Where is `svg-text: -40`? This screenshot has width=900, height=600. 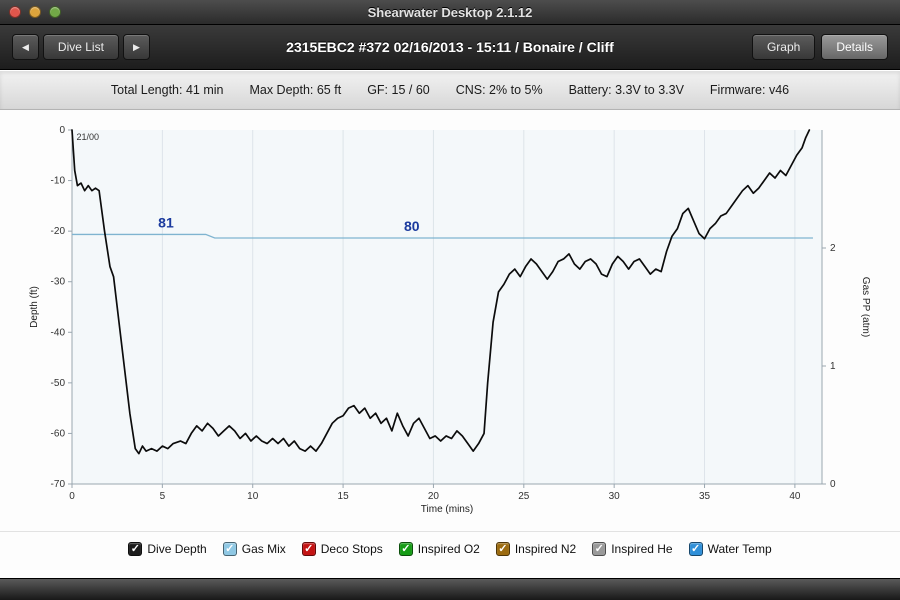
svg-text: -40 is located at coordinates (58, 332).